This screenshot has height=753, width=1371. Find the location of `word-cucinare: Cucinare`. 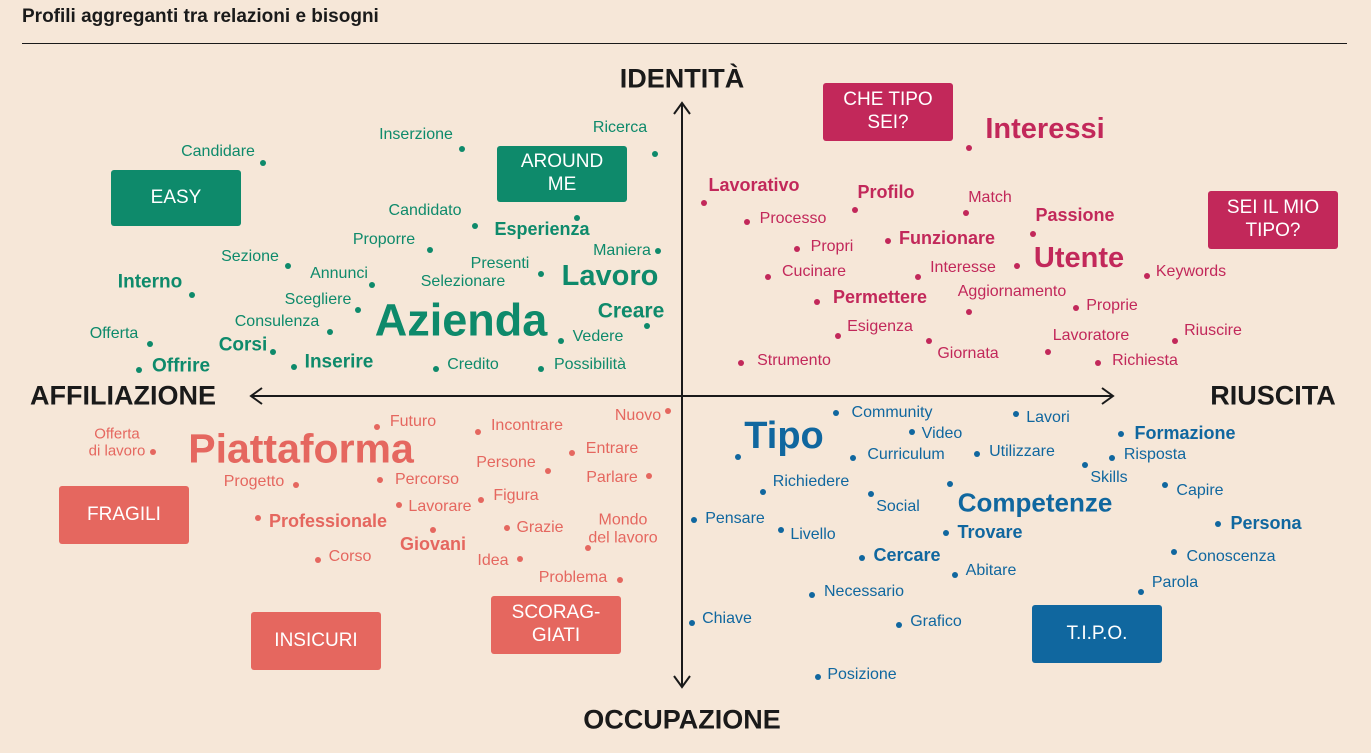

word-cucinare: Cucinare is located at coordinates (814, 272).